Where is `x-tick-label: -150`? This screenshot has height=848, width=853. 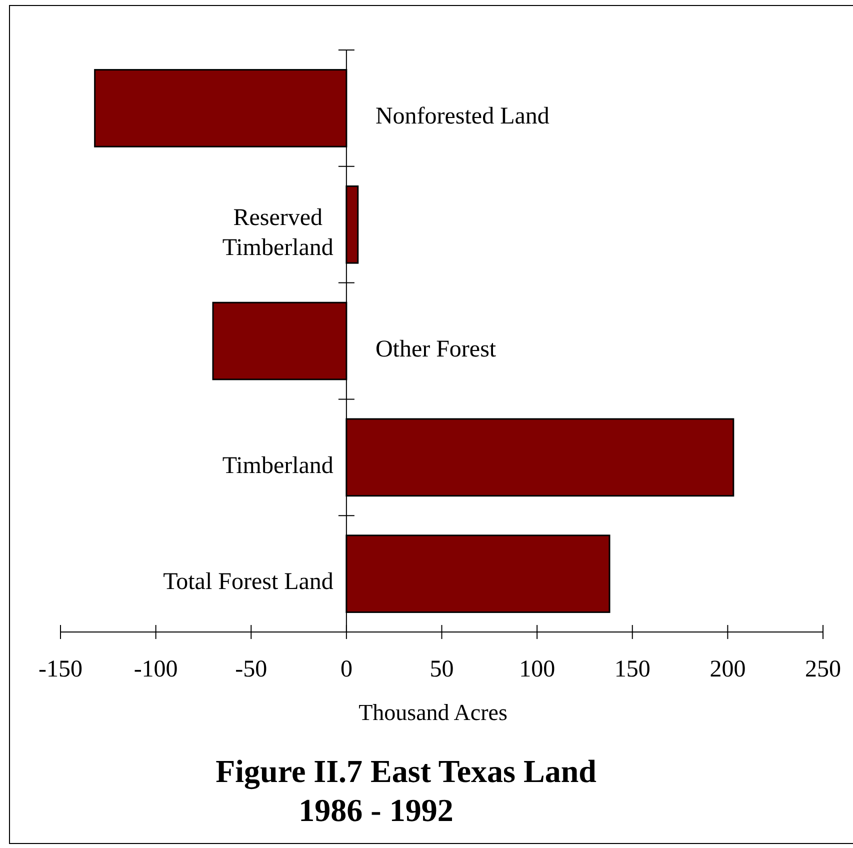
x-tick-label: -150 is located at coordinates (60, 669).